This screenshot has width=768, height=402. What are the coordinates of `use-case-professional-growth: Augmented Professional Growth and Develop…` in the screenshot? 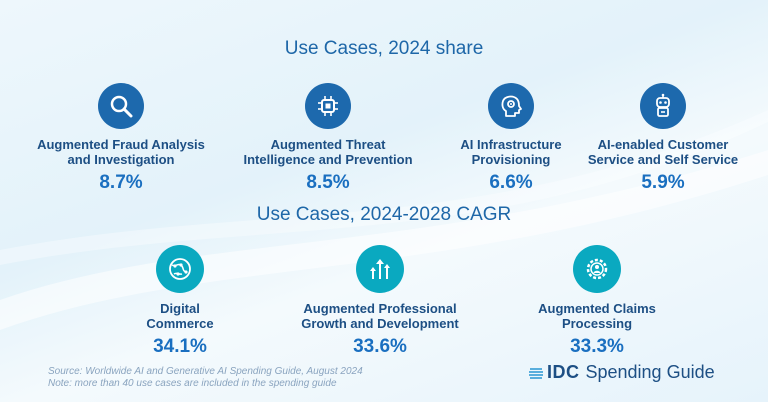 It's located at (380, 301).